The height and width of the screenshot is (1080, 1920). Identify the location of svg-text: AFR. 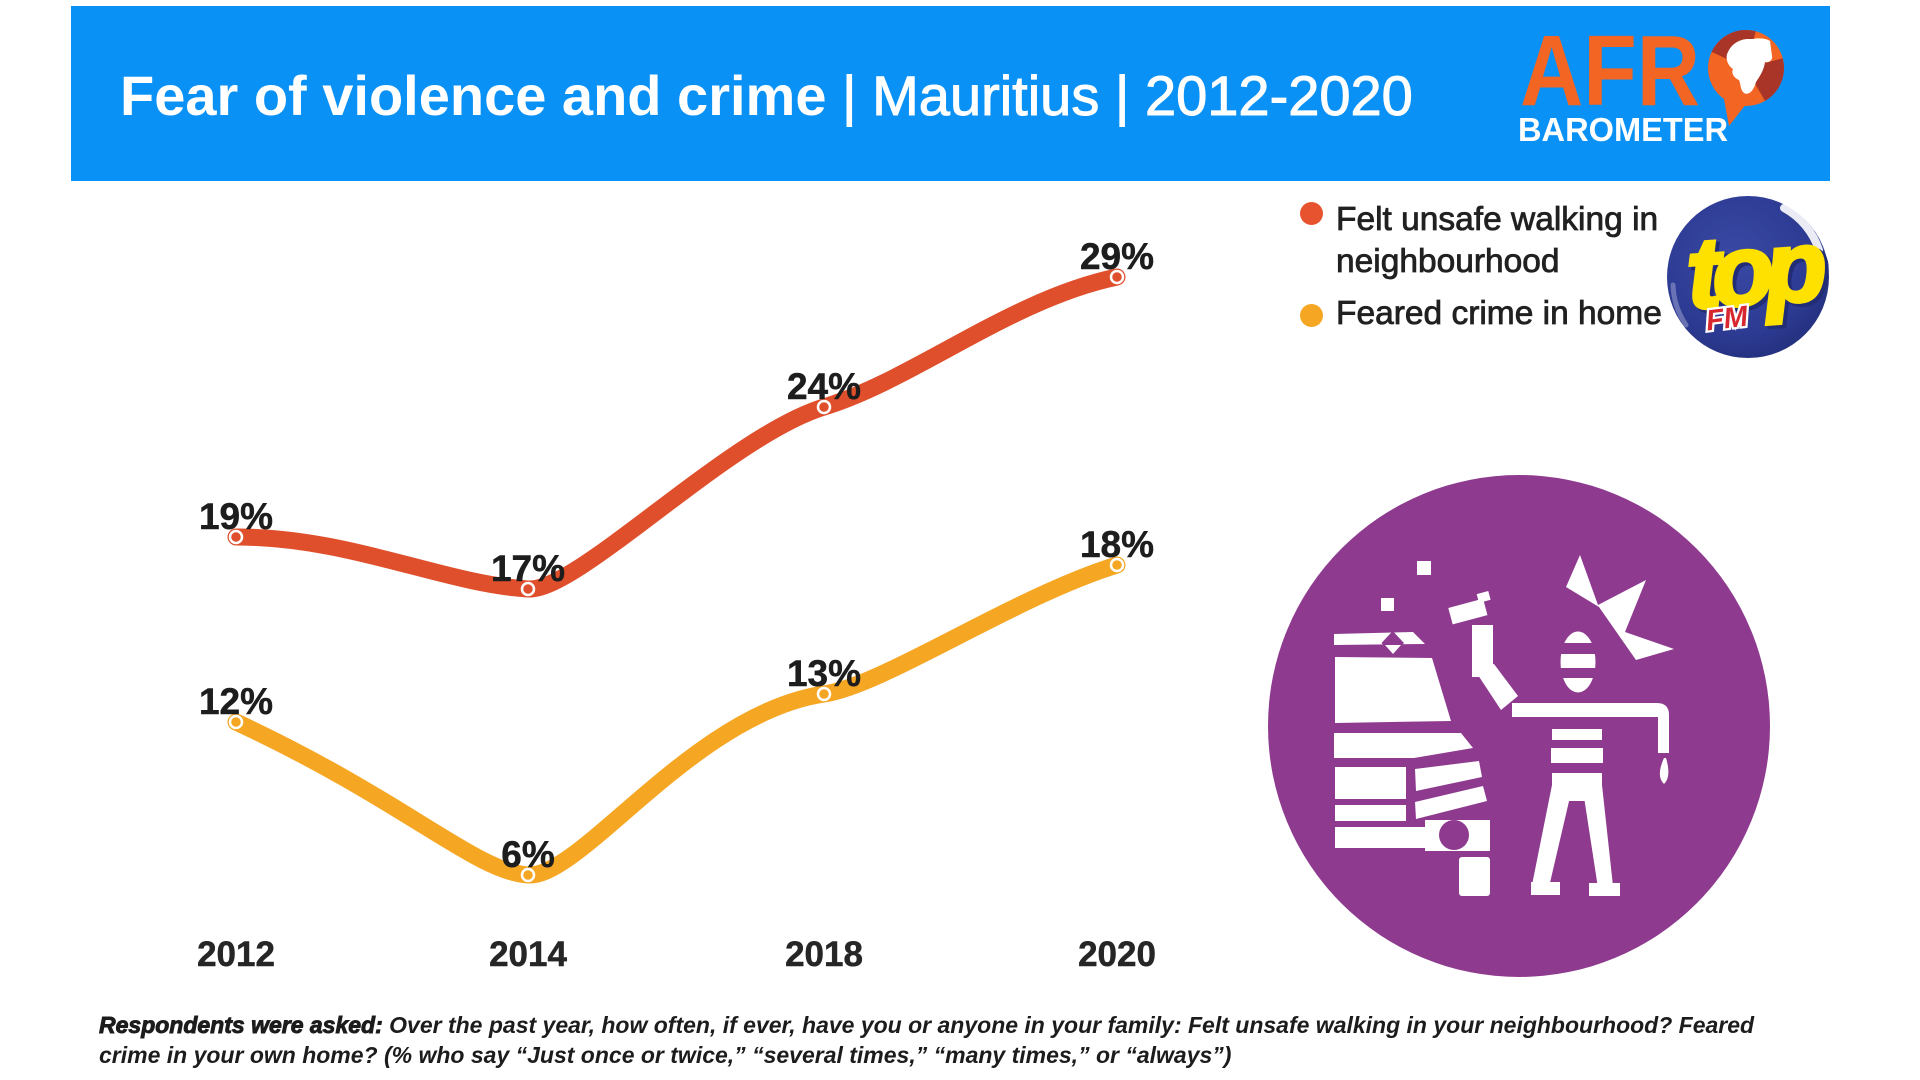
(1610, 71).